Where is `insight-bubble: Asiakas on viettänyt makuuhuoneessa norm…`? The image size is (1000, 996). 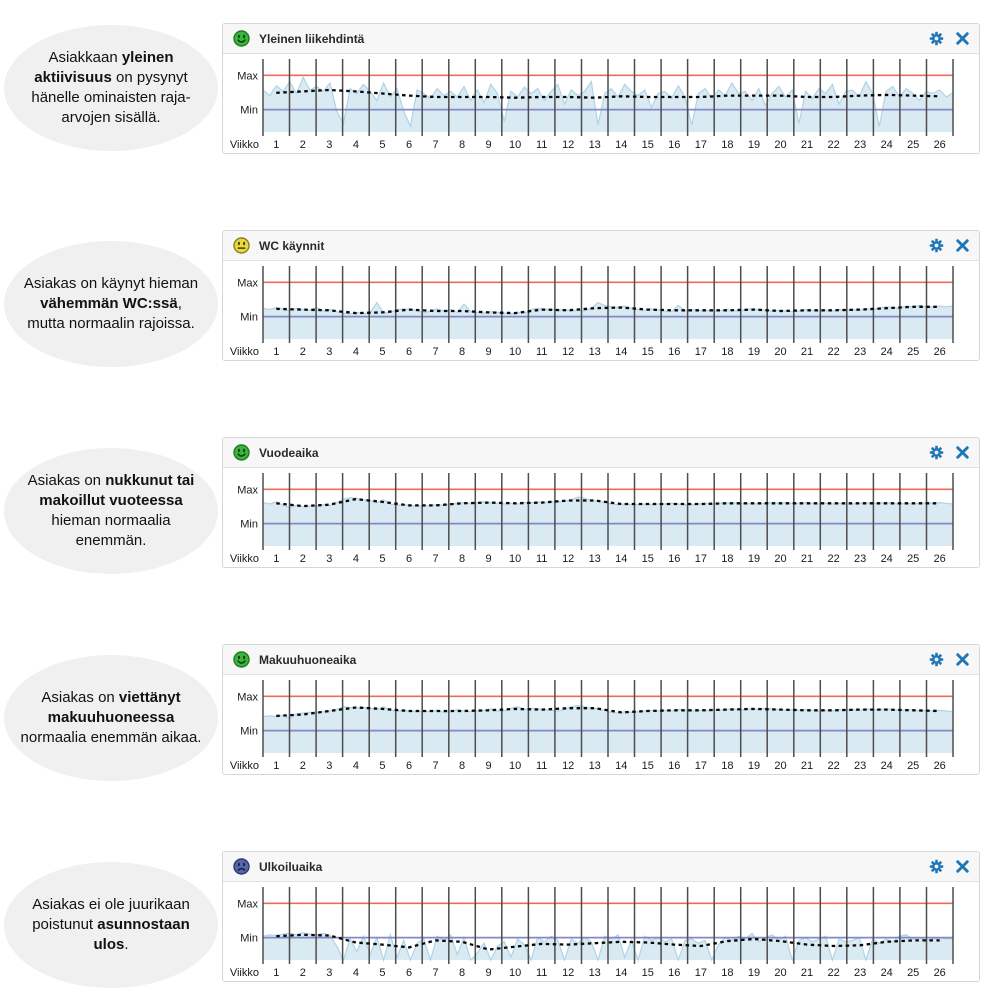 insight-bubble: Asiakas on viettänyt makuuhuoneessa norm… is located at coordinates (111, 718).